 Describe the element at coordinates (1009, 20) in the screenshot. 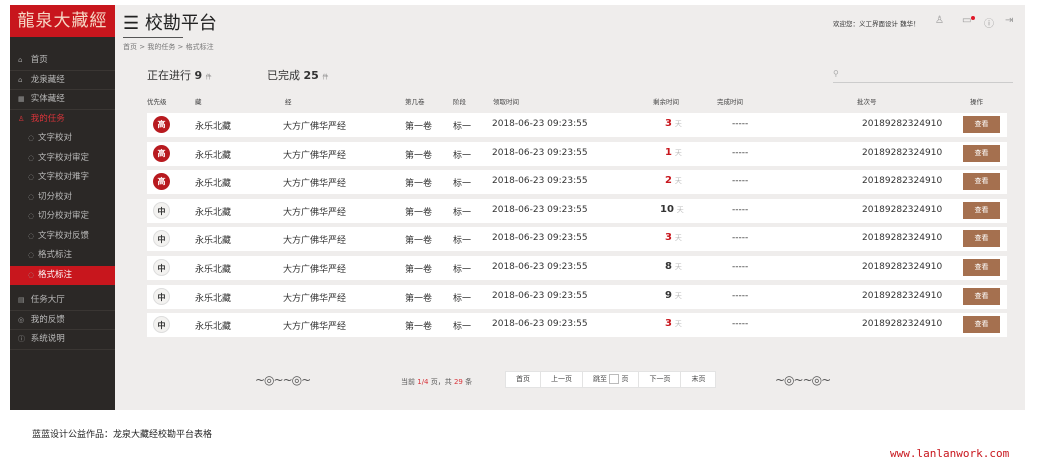

I see `logout-icon: ⇥` at that location.